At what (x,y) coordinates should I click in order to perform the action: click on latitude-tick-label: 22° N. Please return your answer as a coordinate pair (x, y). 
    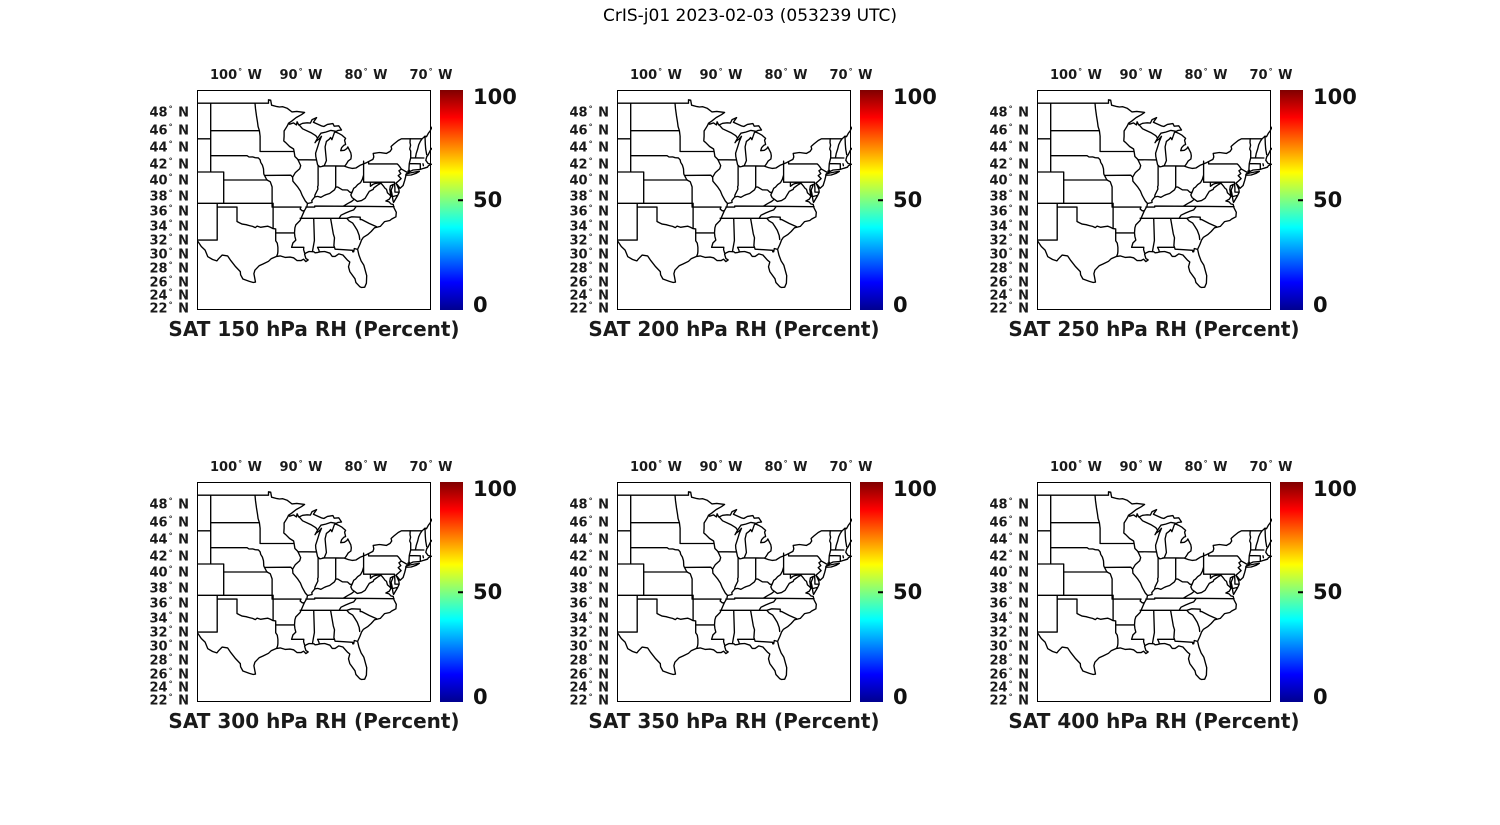
    Looking at the image, I should click on (581, 699).